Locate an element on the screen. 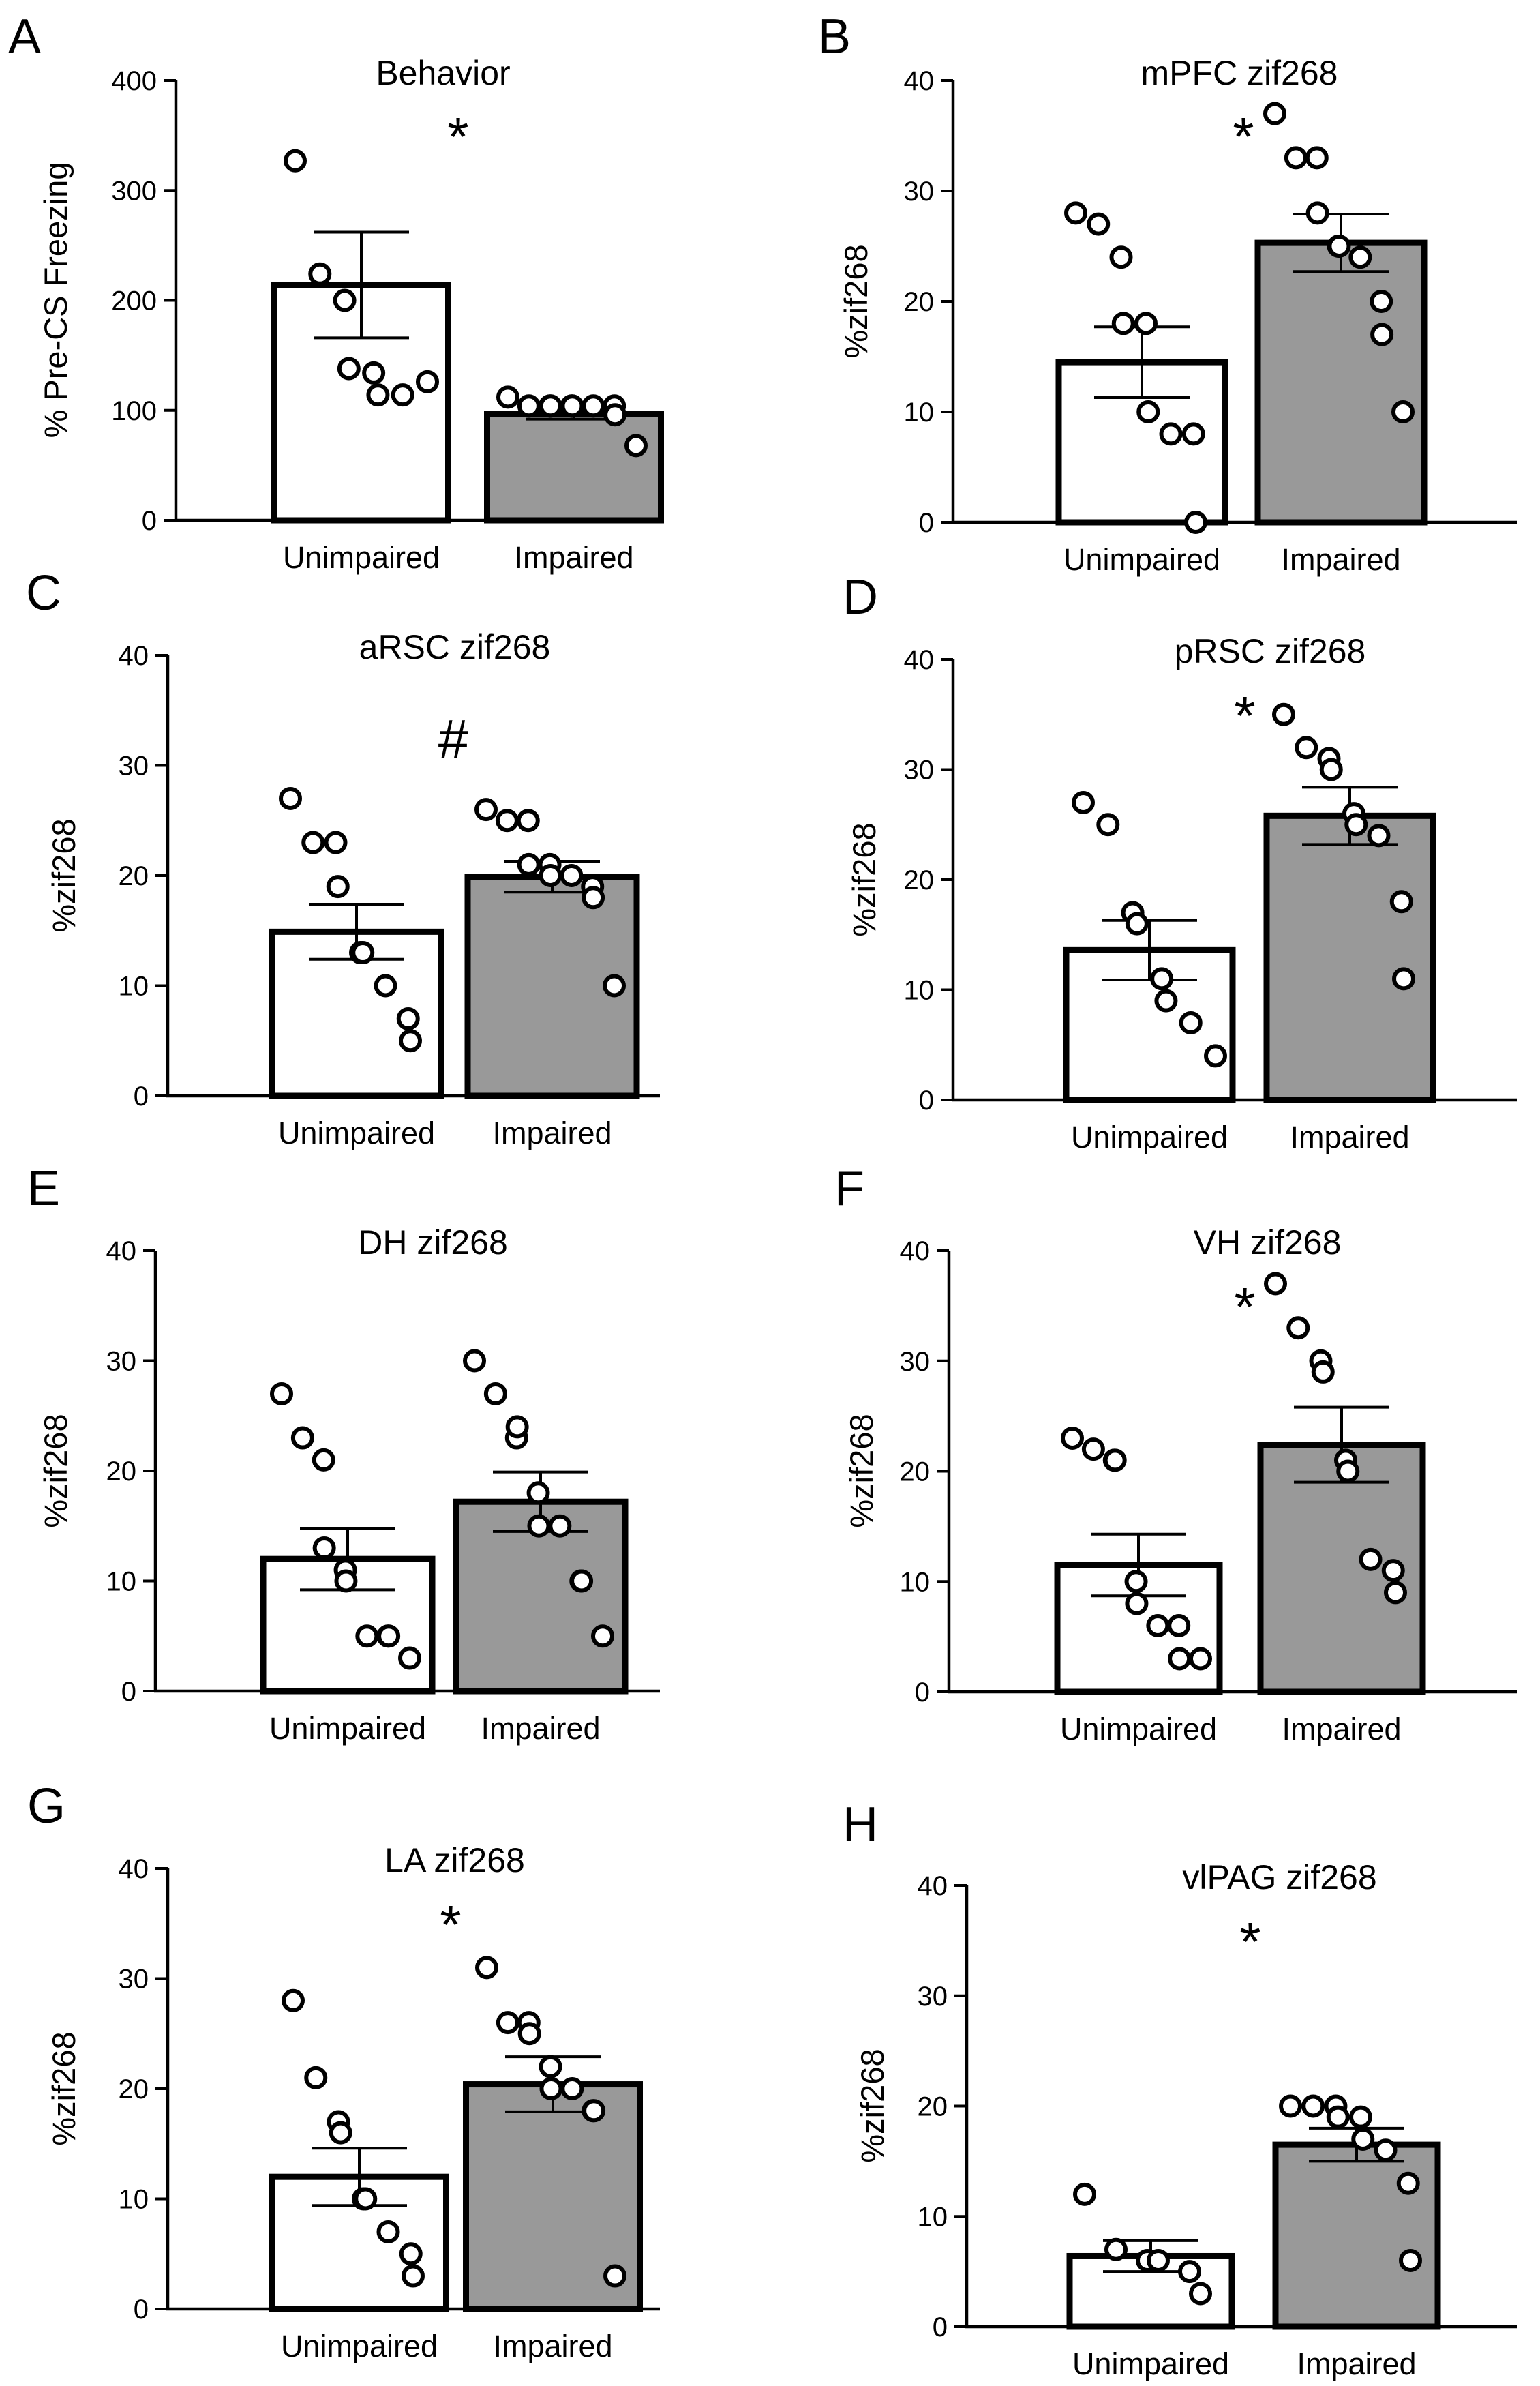  panel-title: DH zif268 is located at coordinates (433, 1242).